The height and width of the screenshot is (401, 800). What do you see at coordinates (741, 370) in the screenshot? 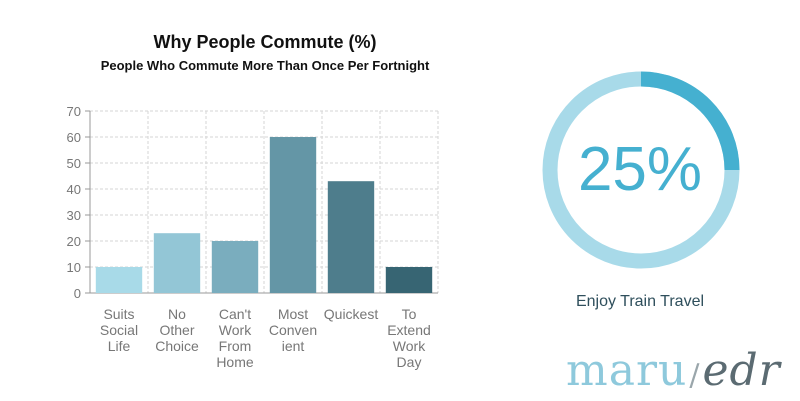
I see `logo-word-edr: edr` at bounding box center [741, 370].